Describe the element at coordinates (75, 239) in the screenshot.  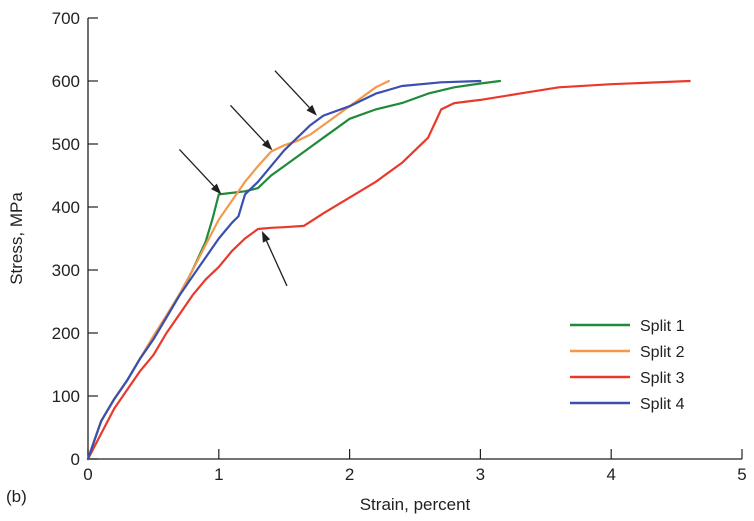
I see `y-ticks: 0 100 200 300 400 500 600 700` at that location.